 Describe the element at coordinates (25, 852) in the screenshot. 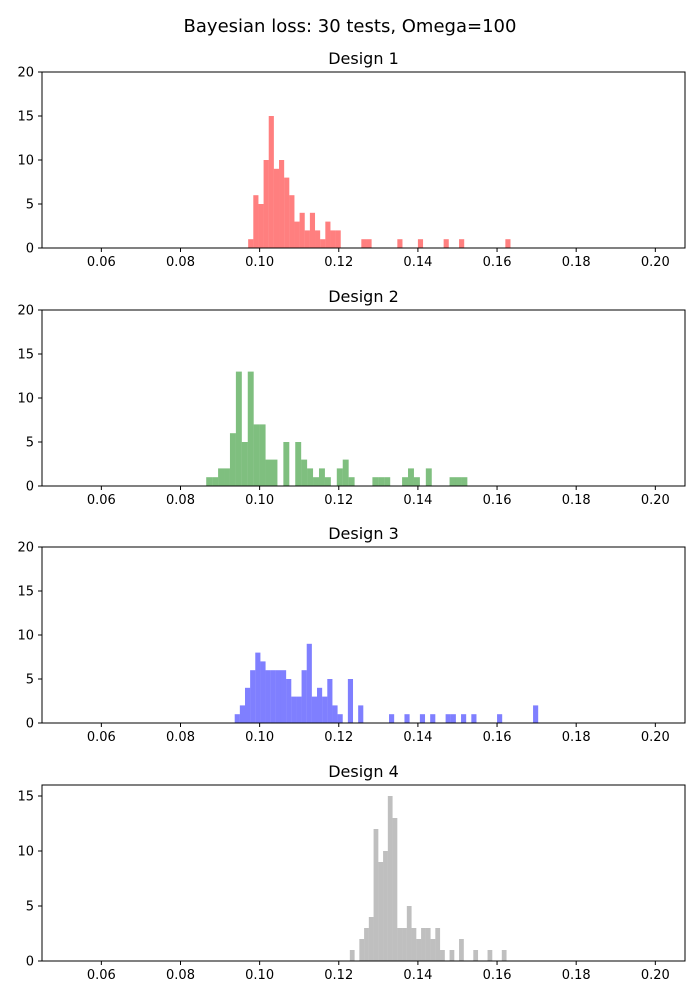

I see `y-tick-label: 10` at that location.